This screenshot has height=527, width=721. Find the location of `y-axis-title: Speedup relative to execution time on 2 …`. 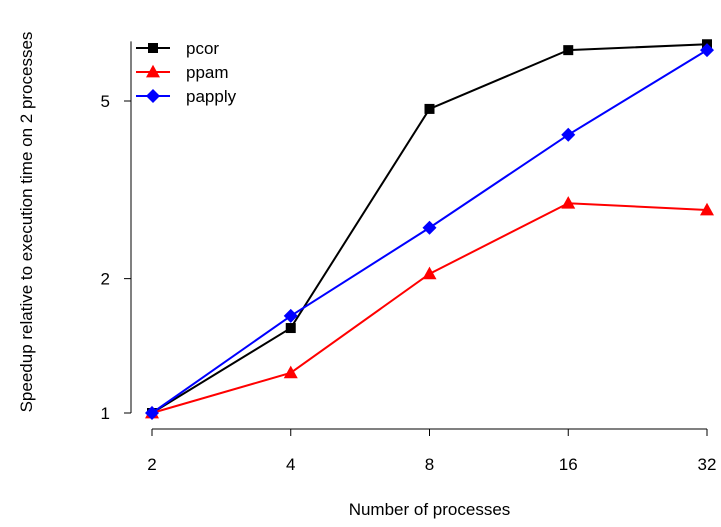

y-axis-title: Speedup relative to execution time on 2 … is located at coordinates (26, 222).